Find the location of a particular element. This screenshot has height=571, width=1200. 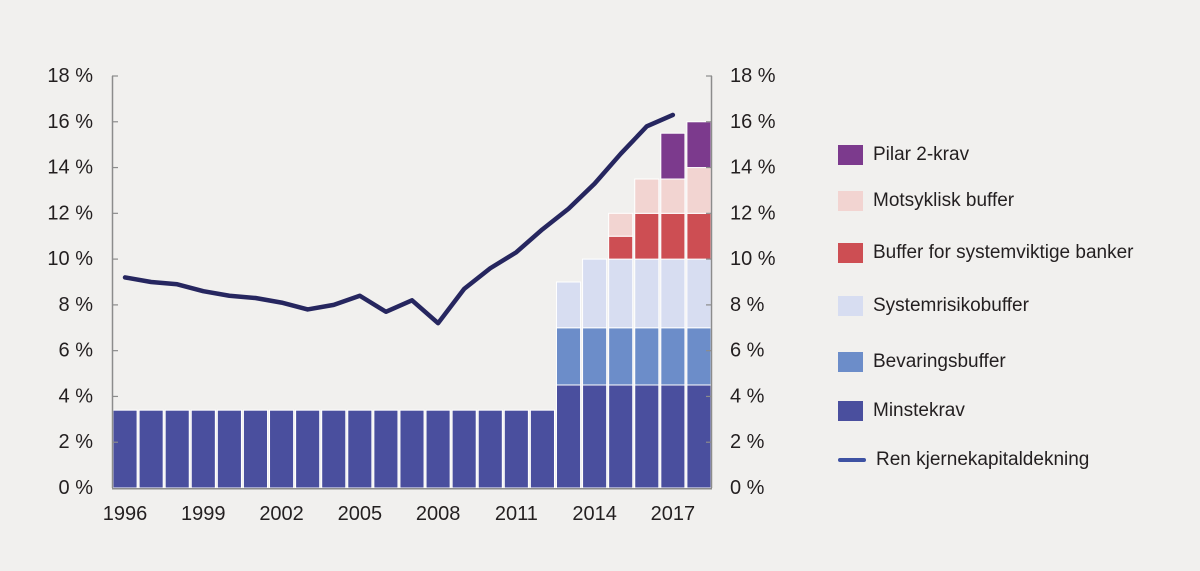

legend-item: Ren kjernekapitaldekning is located at coordinates (964, 459).